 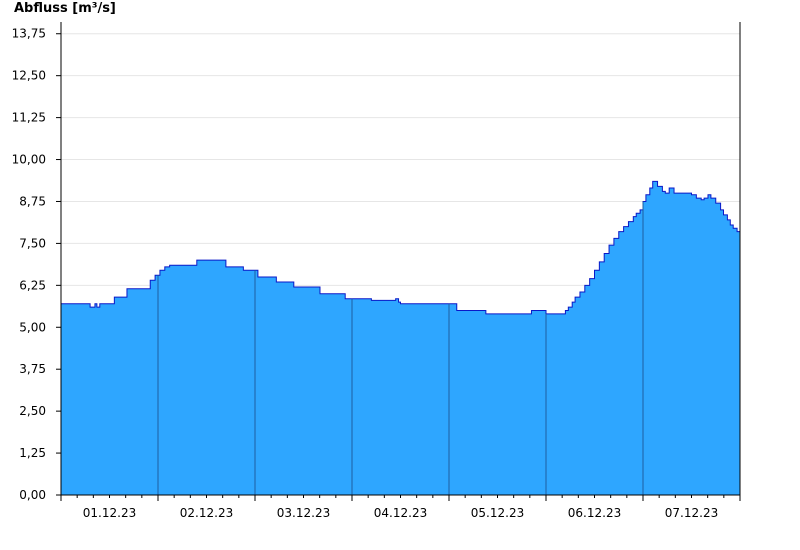 I want to click on y-tick-label: 8,75, so click(x=32, y=201).